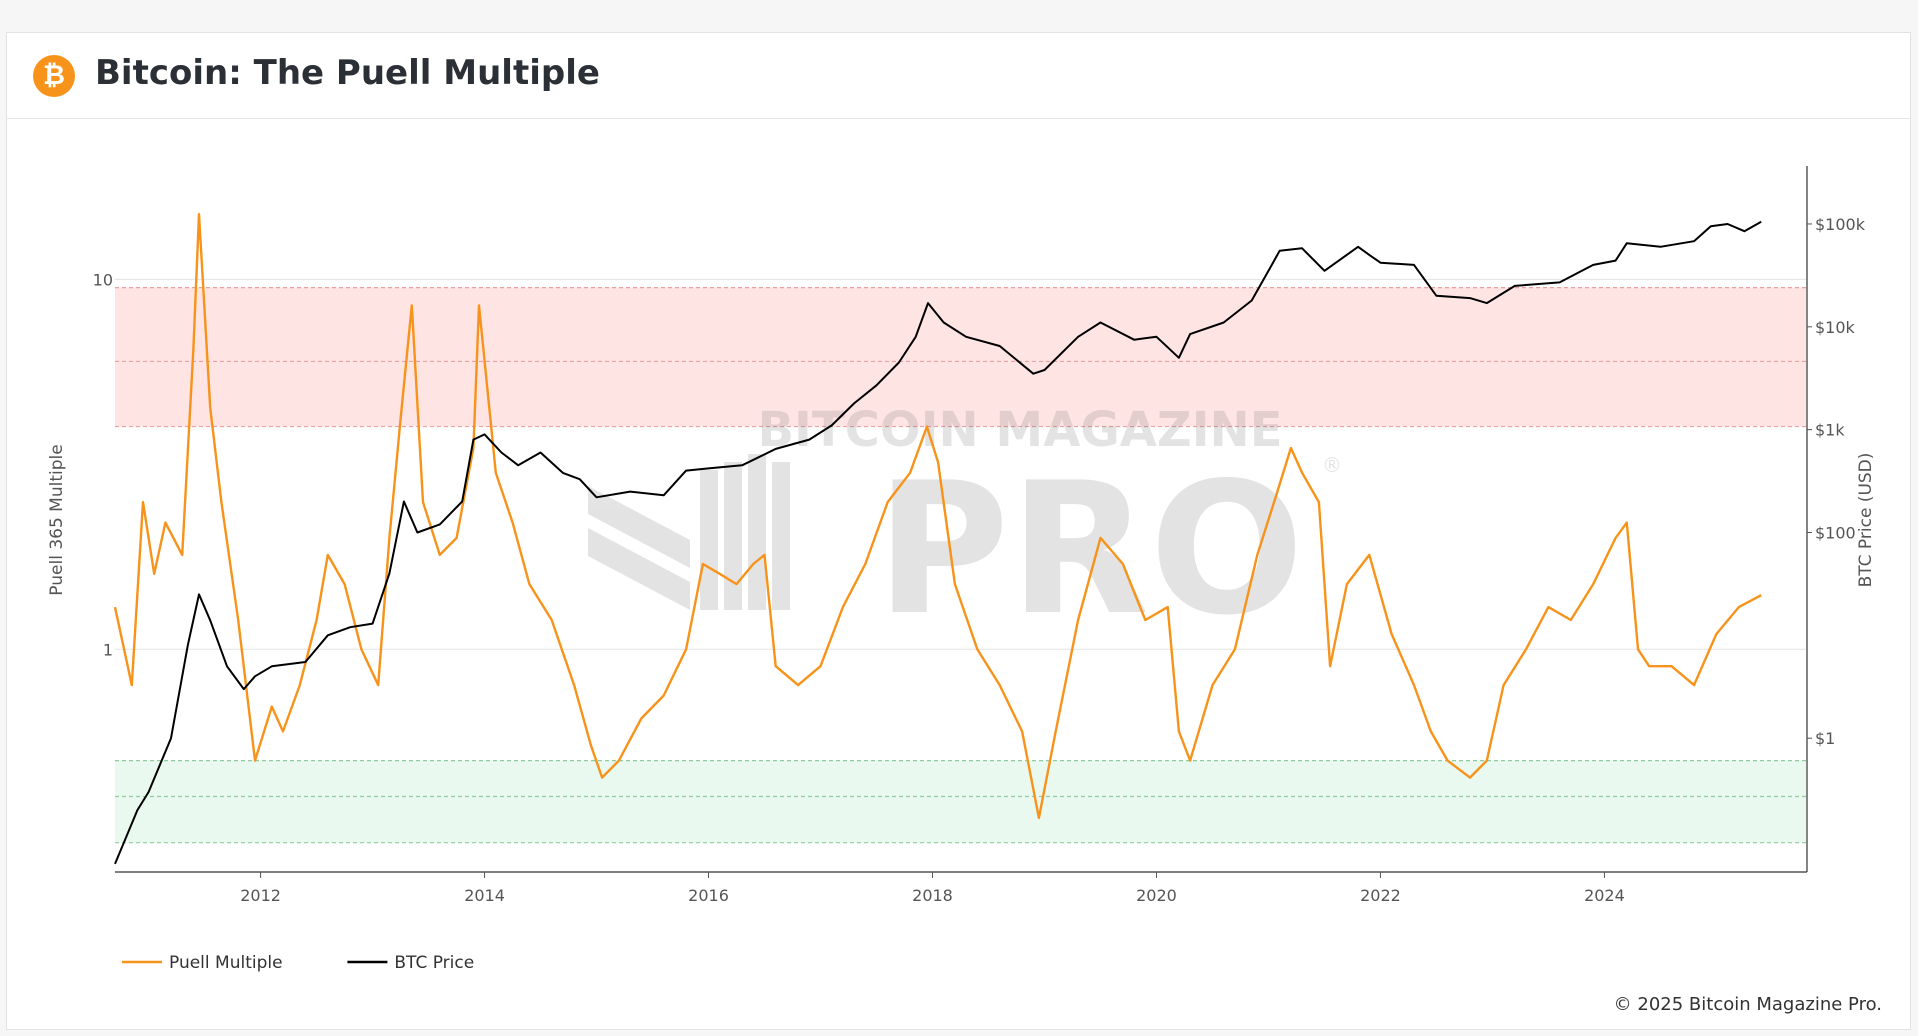  What do you see at coordinates (103, 279) in the screenshot?
I see `left-y-tick-label: 10` at bounding box center [103, 279].